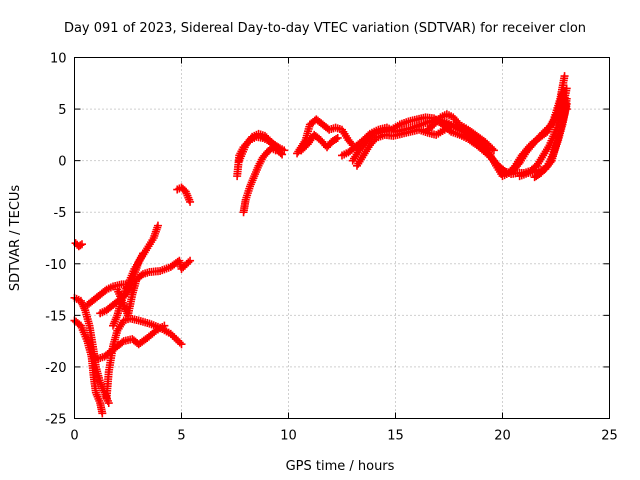 This screenshot has width=640, height=480. Describe the element at coordinates (261, 147) in the screenshot. I see `series-arc-m` at that location.